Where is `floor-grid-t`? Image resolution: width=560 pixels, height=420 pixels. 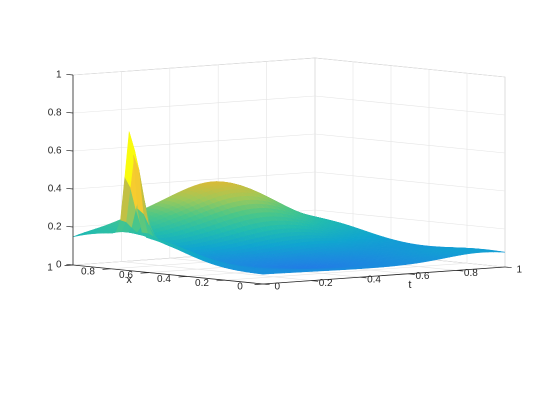
floor-grid-t is located at coordinates (216, 271).